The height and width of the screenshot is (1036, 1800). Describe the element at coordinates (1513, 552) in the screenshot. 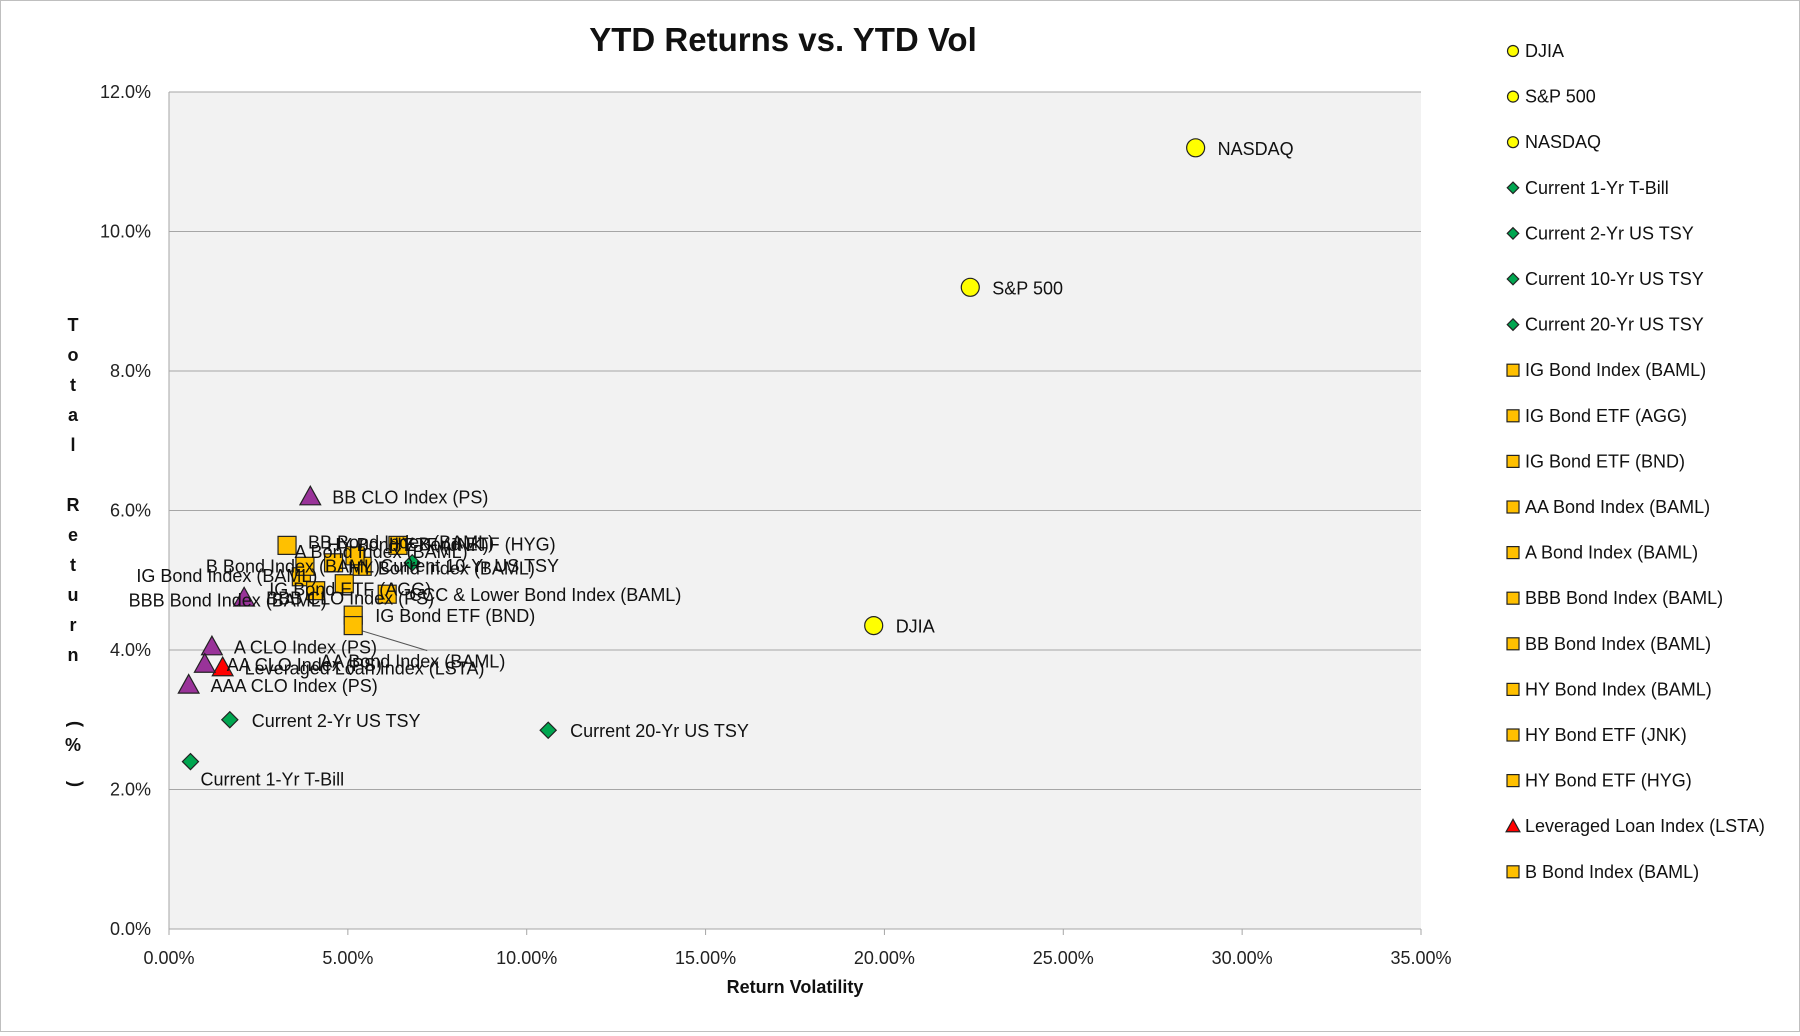

I see `legend-marker-a-bond-index-baml` at that location.